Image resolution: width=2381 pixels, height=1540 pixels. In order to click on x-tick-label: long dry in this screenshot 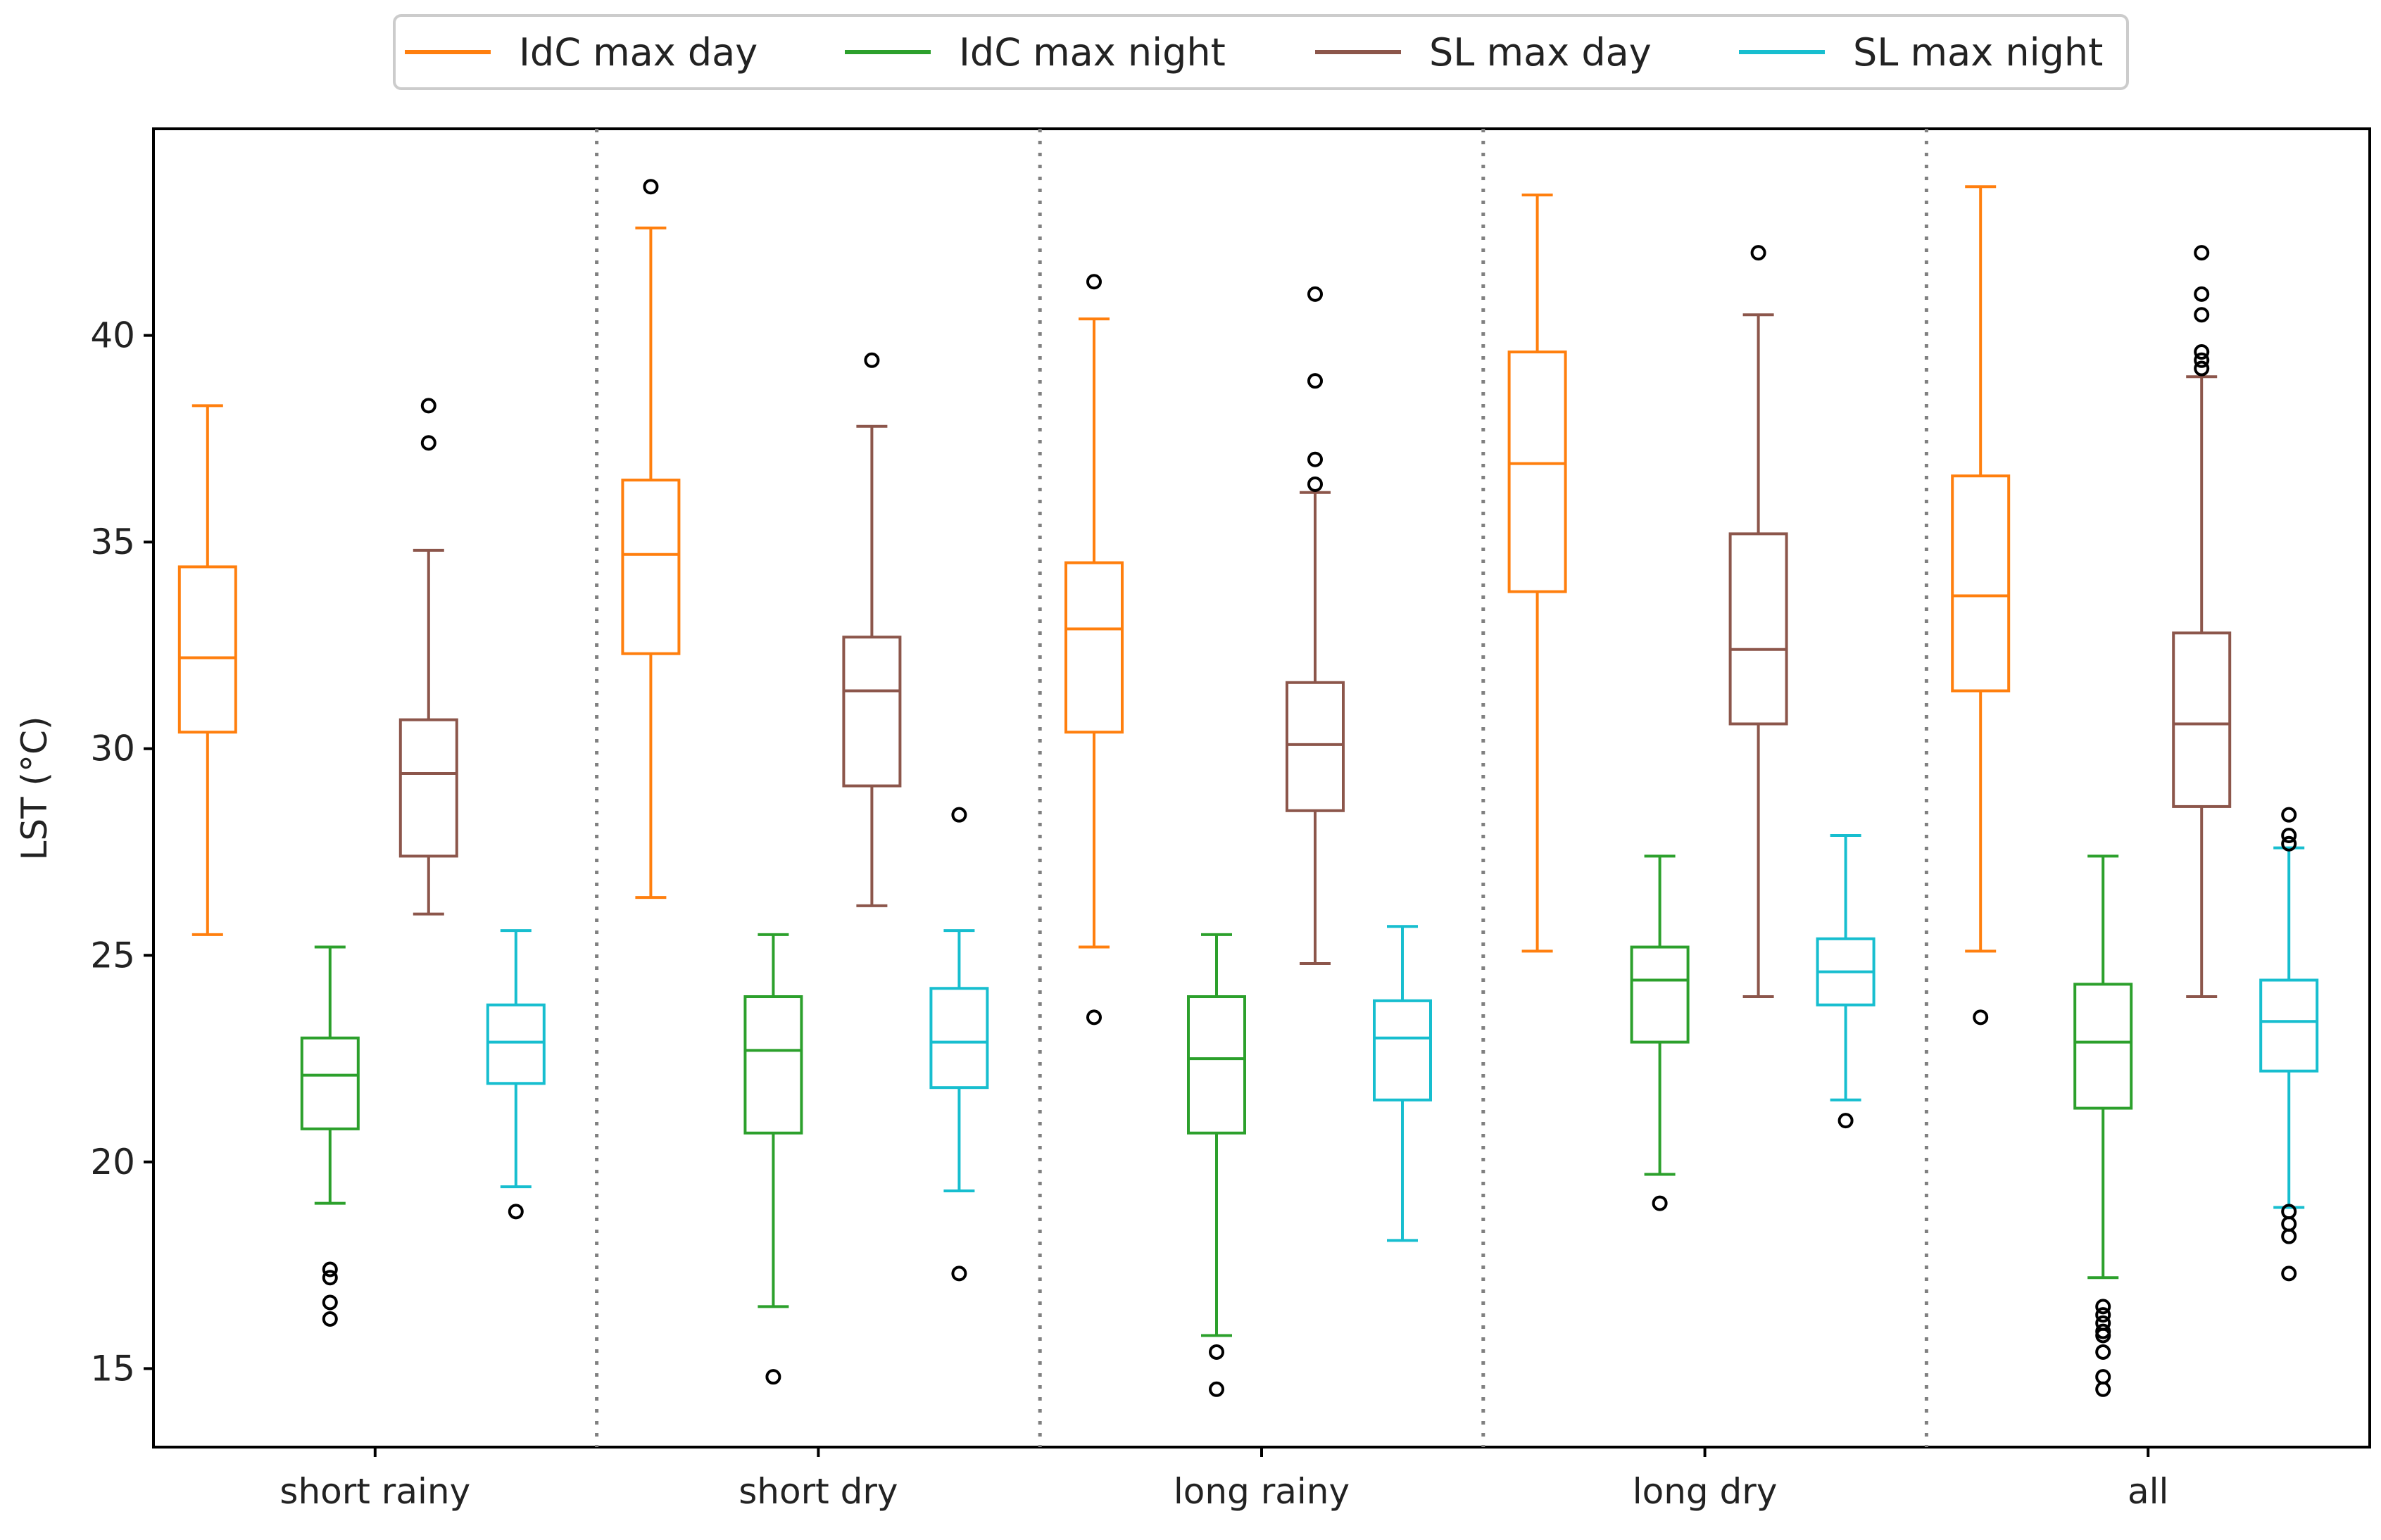, I will do `click(1705, 1491)`.